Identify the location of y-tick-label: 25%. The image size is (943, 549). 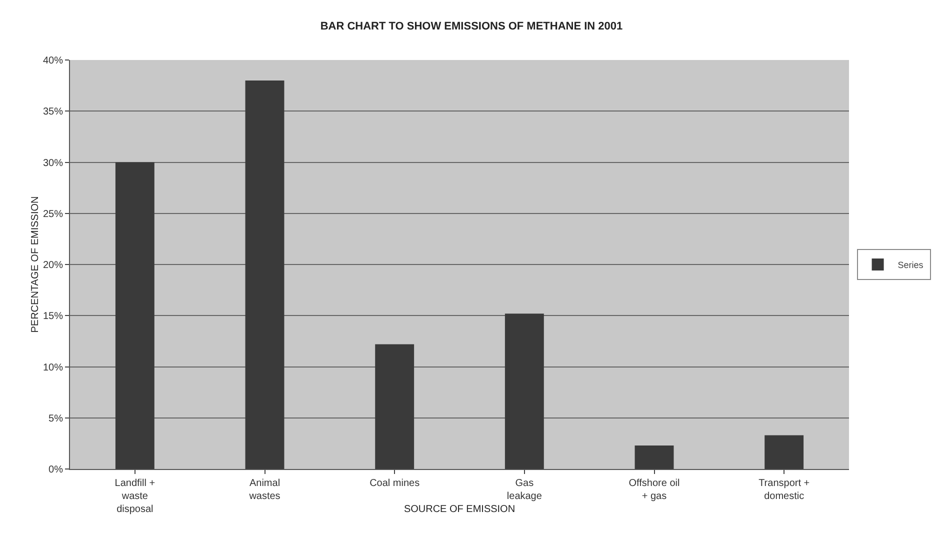
(53, 214).